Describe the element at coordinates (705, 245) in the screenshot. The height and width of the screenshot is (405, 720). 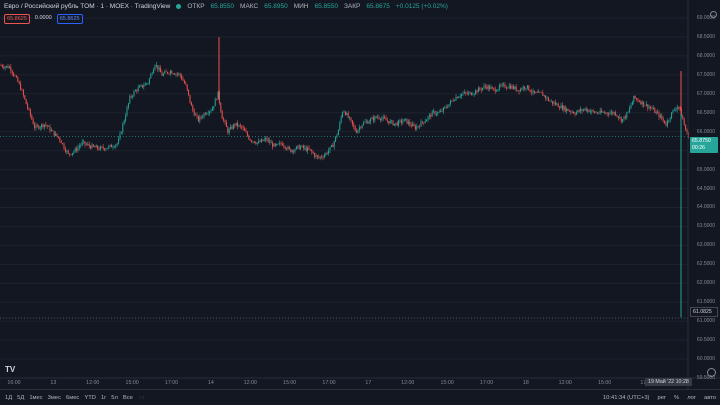
I see `y-tick-label: 63.0000` at that location.